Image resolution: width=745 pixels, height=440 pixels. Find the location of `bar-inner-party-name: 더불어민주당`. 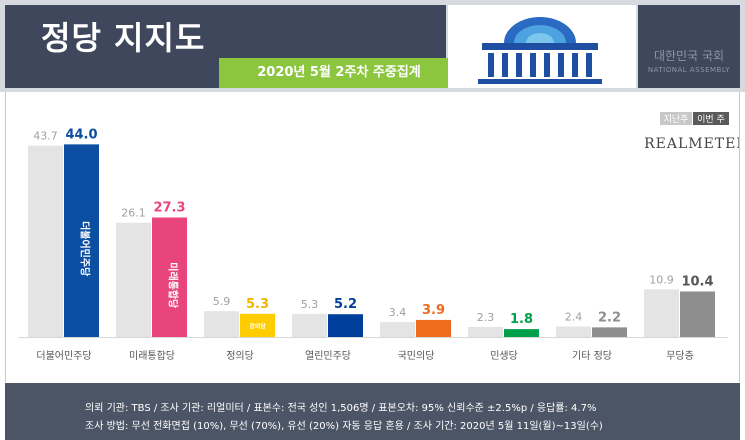

bar-inner-party-name: 더불어민주당 is located at coordinates (85, 249).